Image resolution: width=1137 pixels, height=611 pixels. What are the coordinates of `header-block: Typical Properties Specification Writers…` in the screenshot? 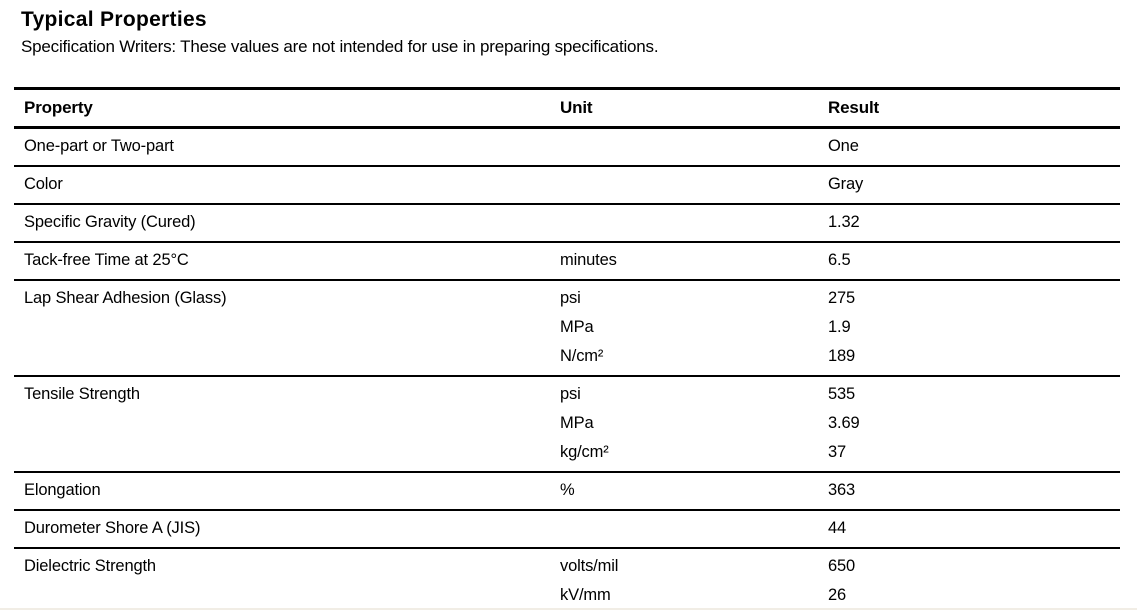 It's located at (568, 30).